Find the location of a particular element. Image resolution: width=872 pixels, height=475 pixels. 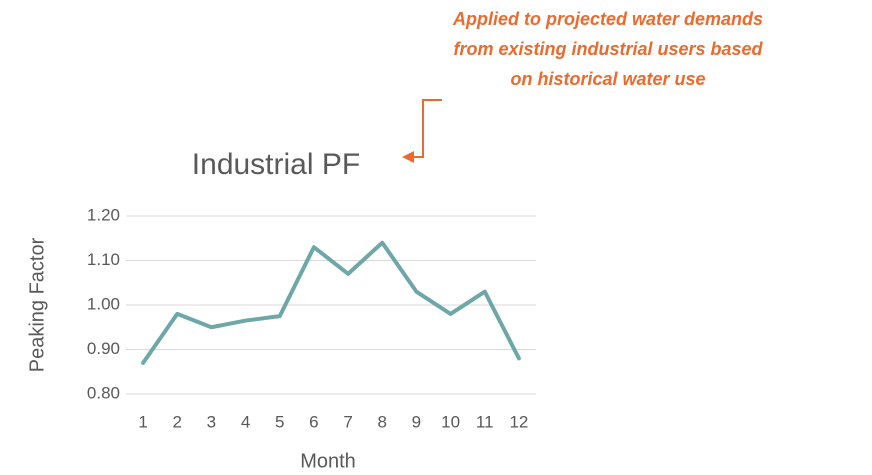

y-tick-label: 1.20 is located at coordinates (103, 214).